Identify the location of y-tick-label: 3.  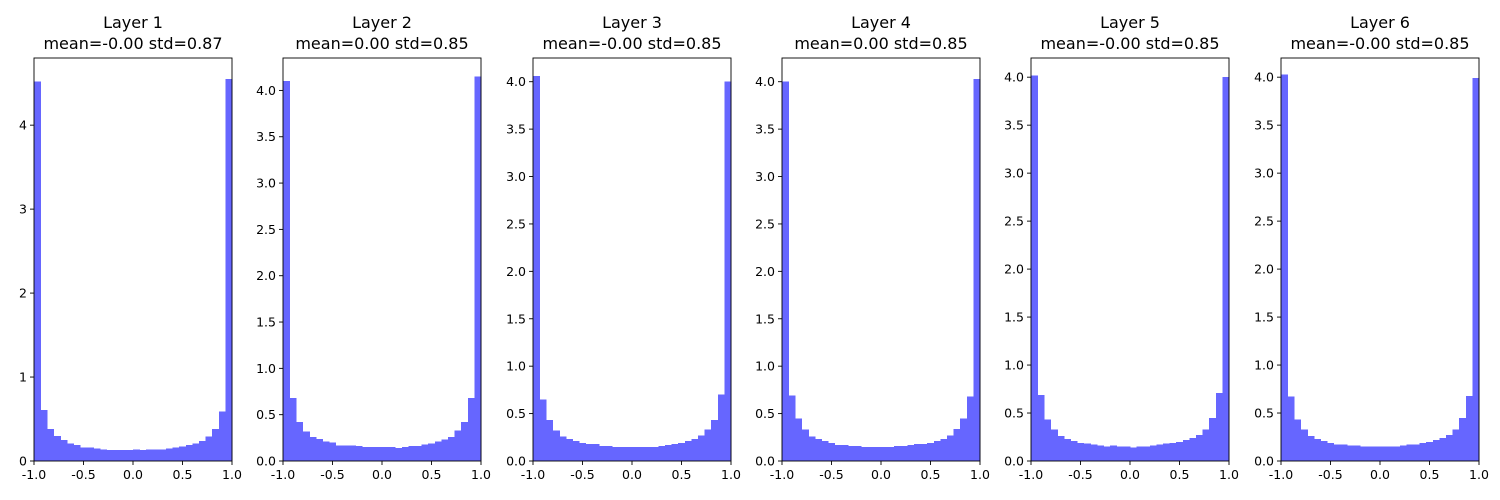
(23, 209).